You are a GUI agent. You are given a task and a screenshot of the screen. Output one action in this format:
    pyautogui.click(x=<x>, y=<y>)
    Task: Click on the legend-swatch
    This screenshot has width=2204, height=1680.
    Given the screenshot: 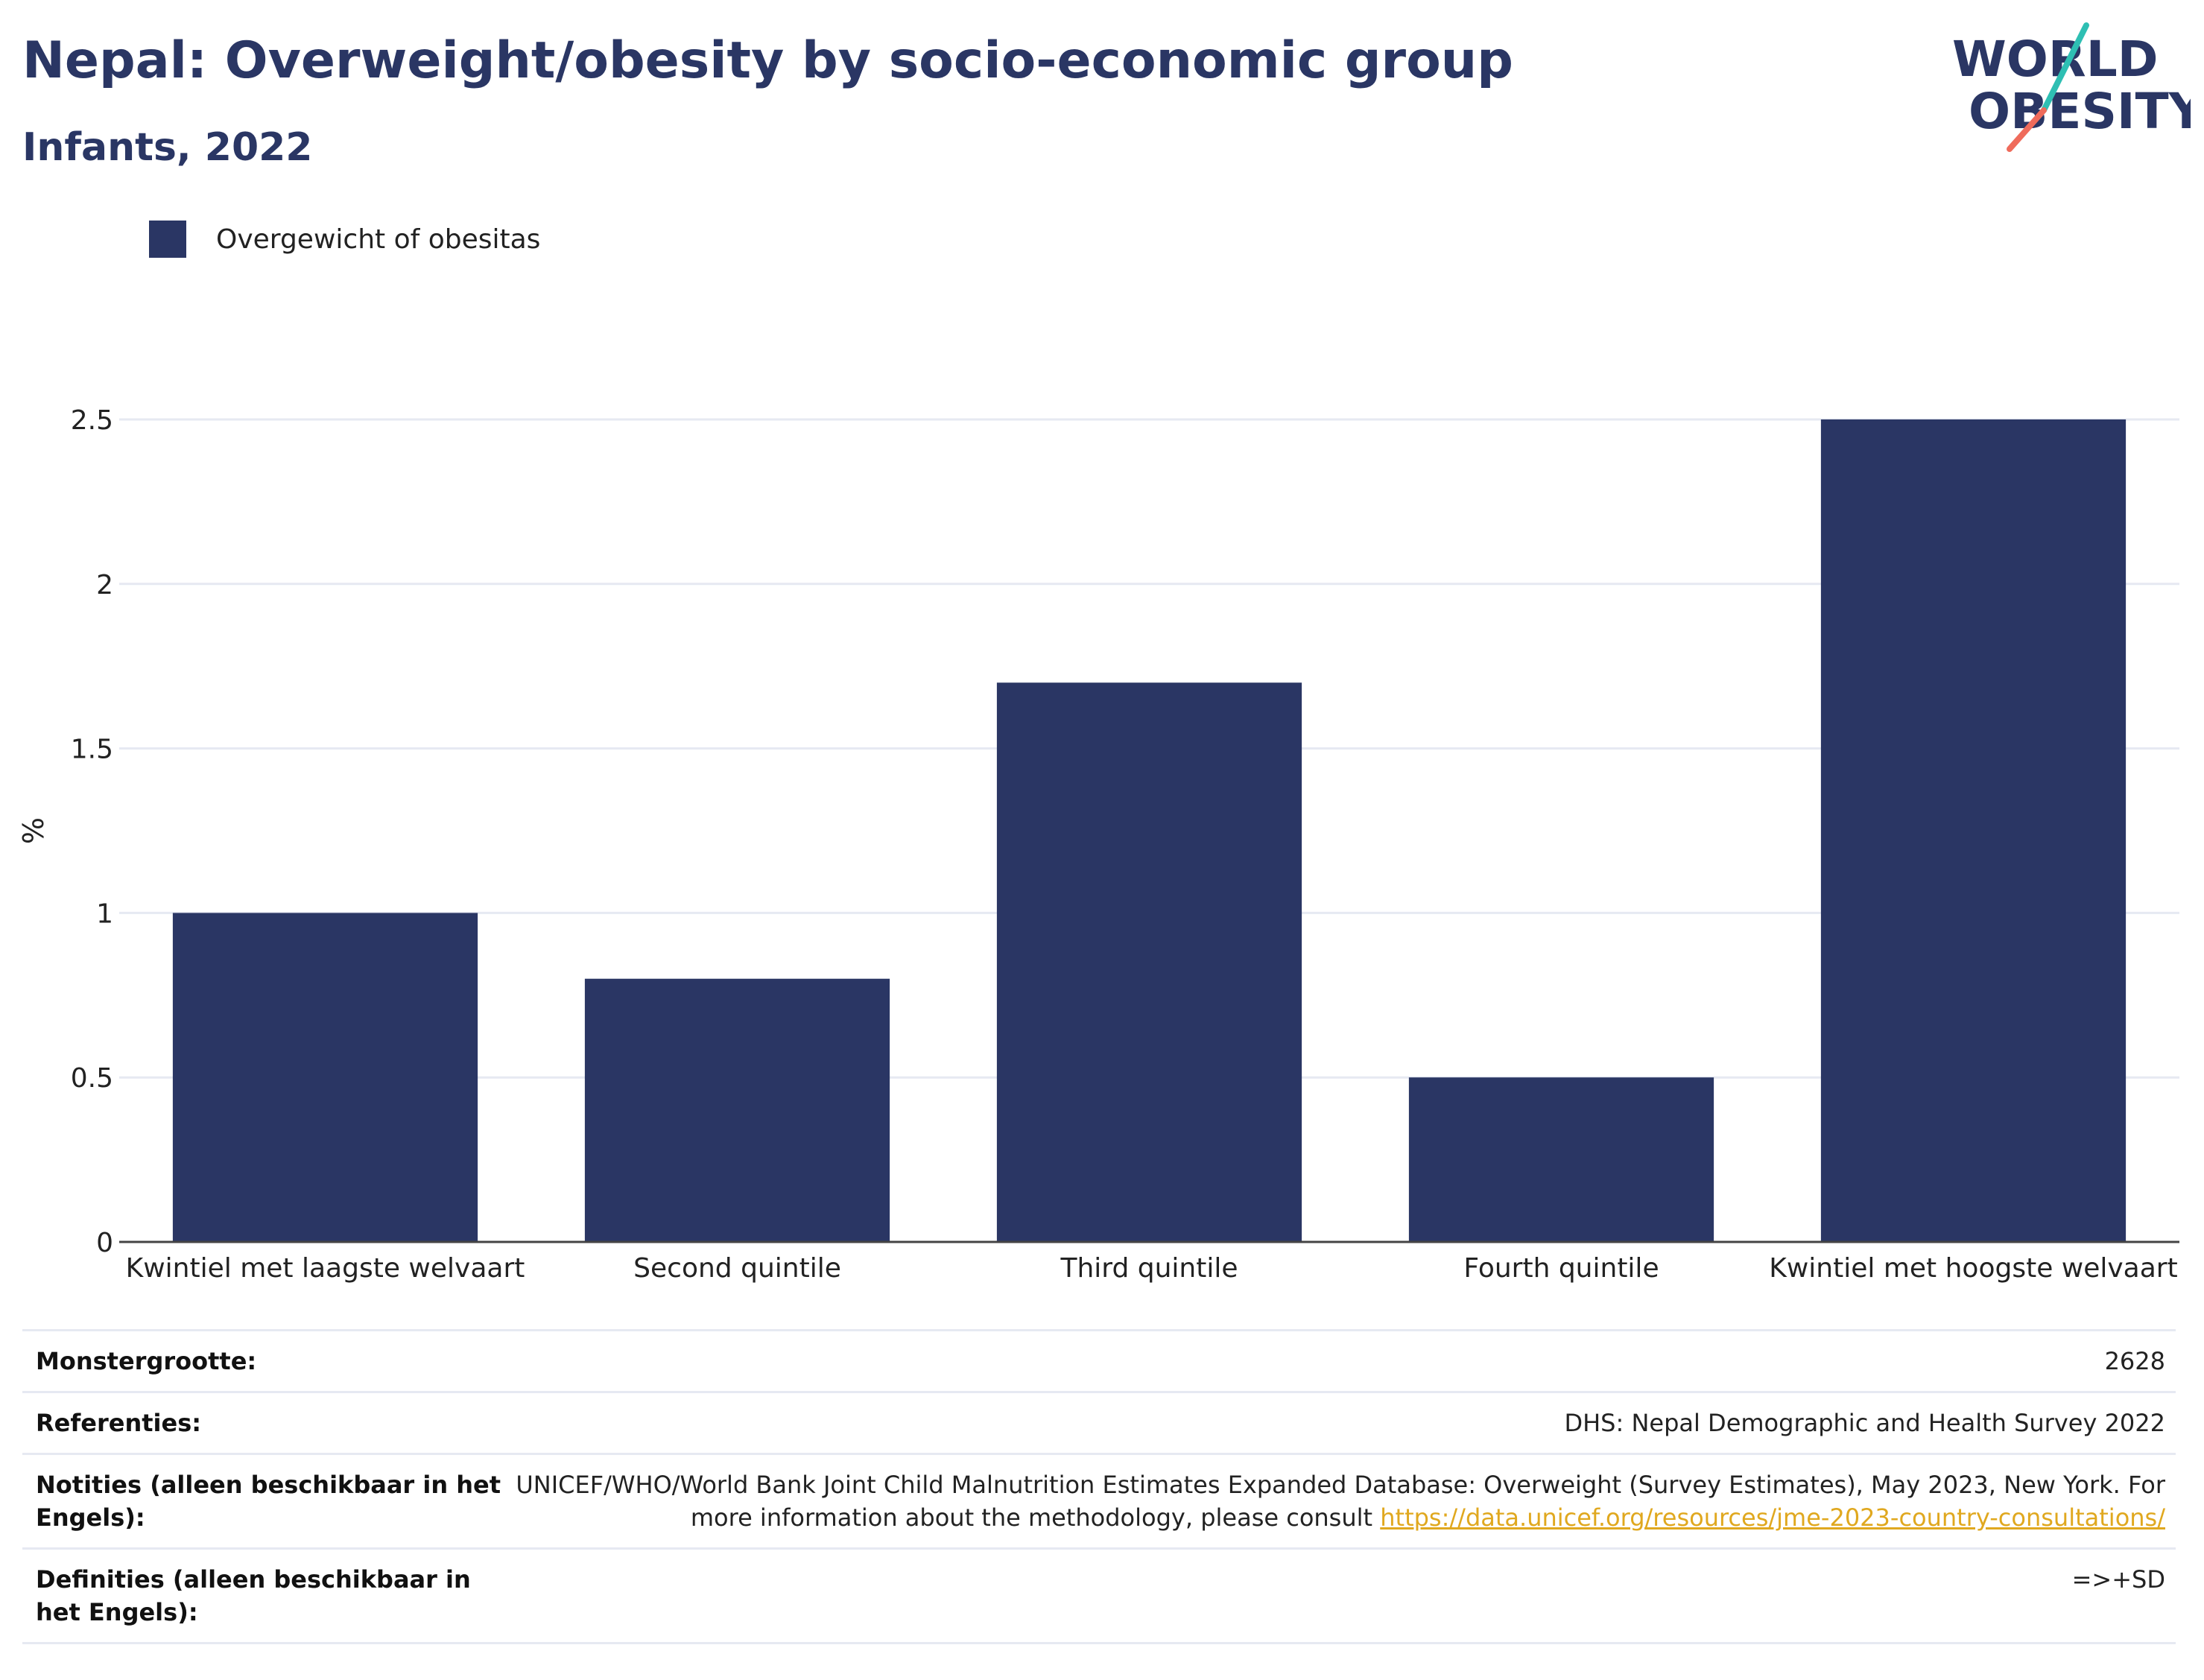 What is the action you would take?
    pyautogui.click(x=167, y=239)
    